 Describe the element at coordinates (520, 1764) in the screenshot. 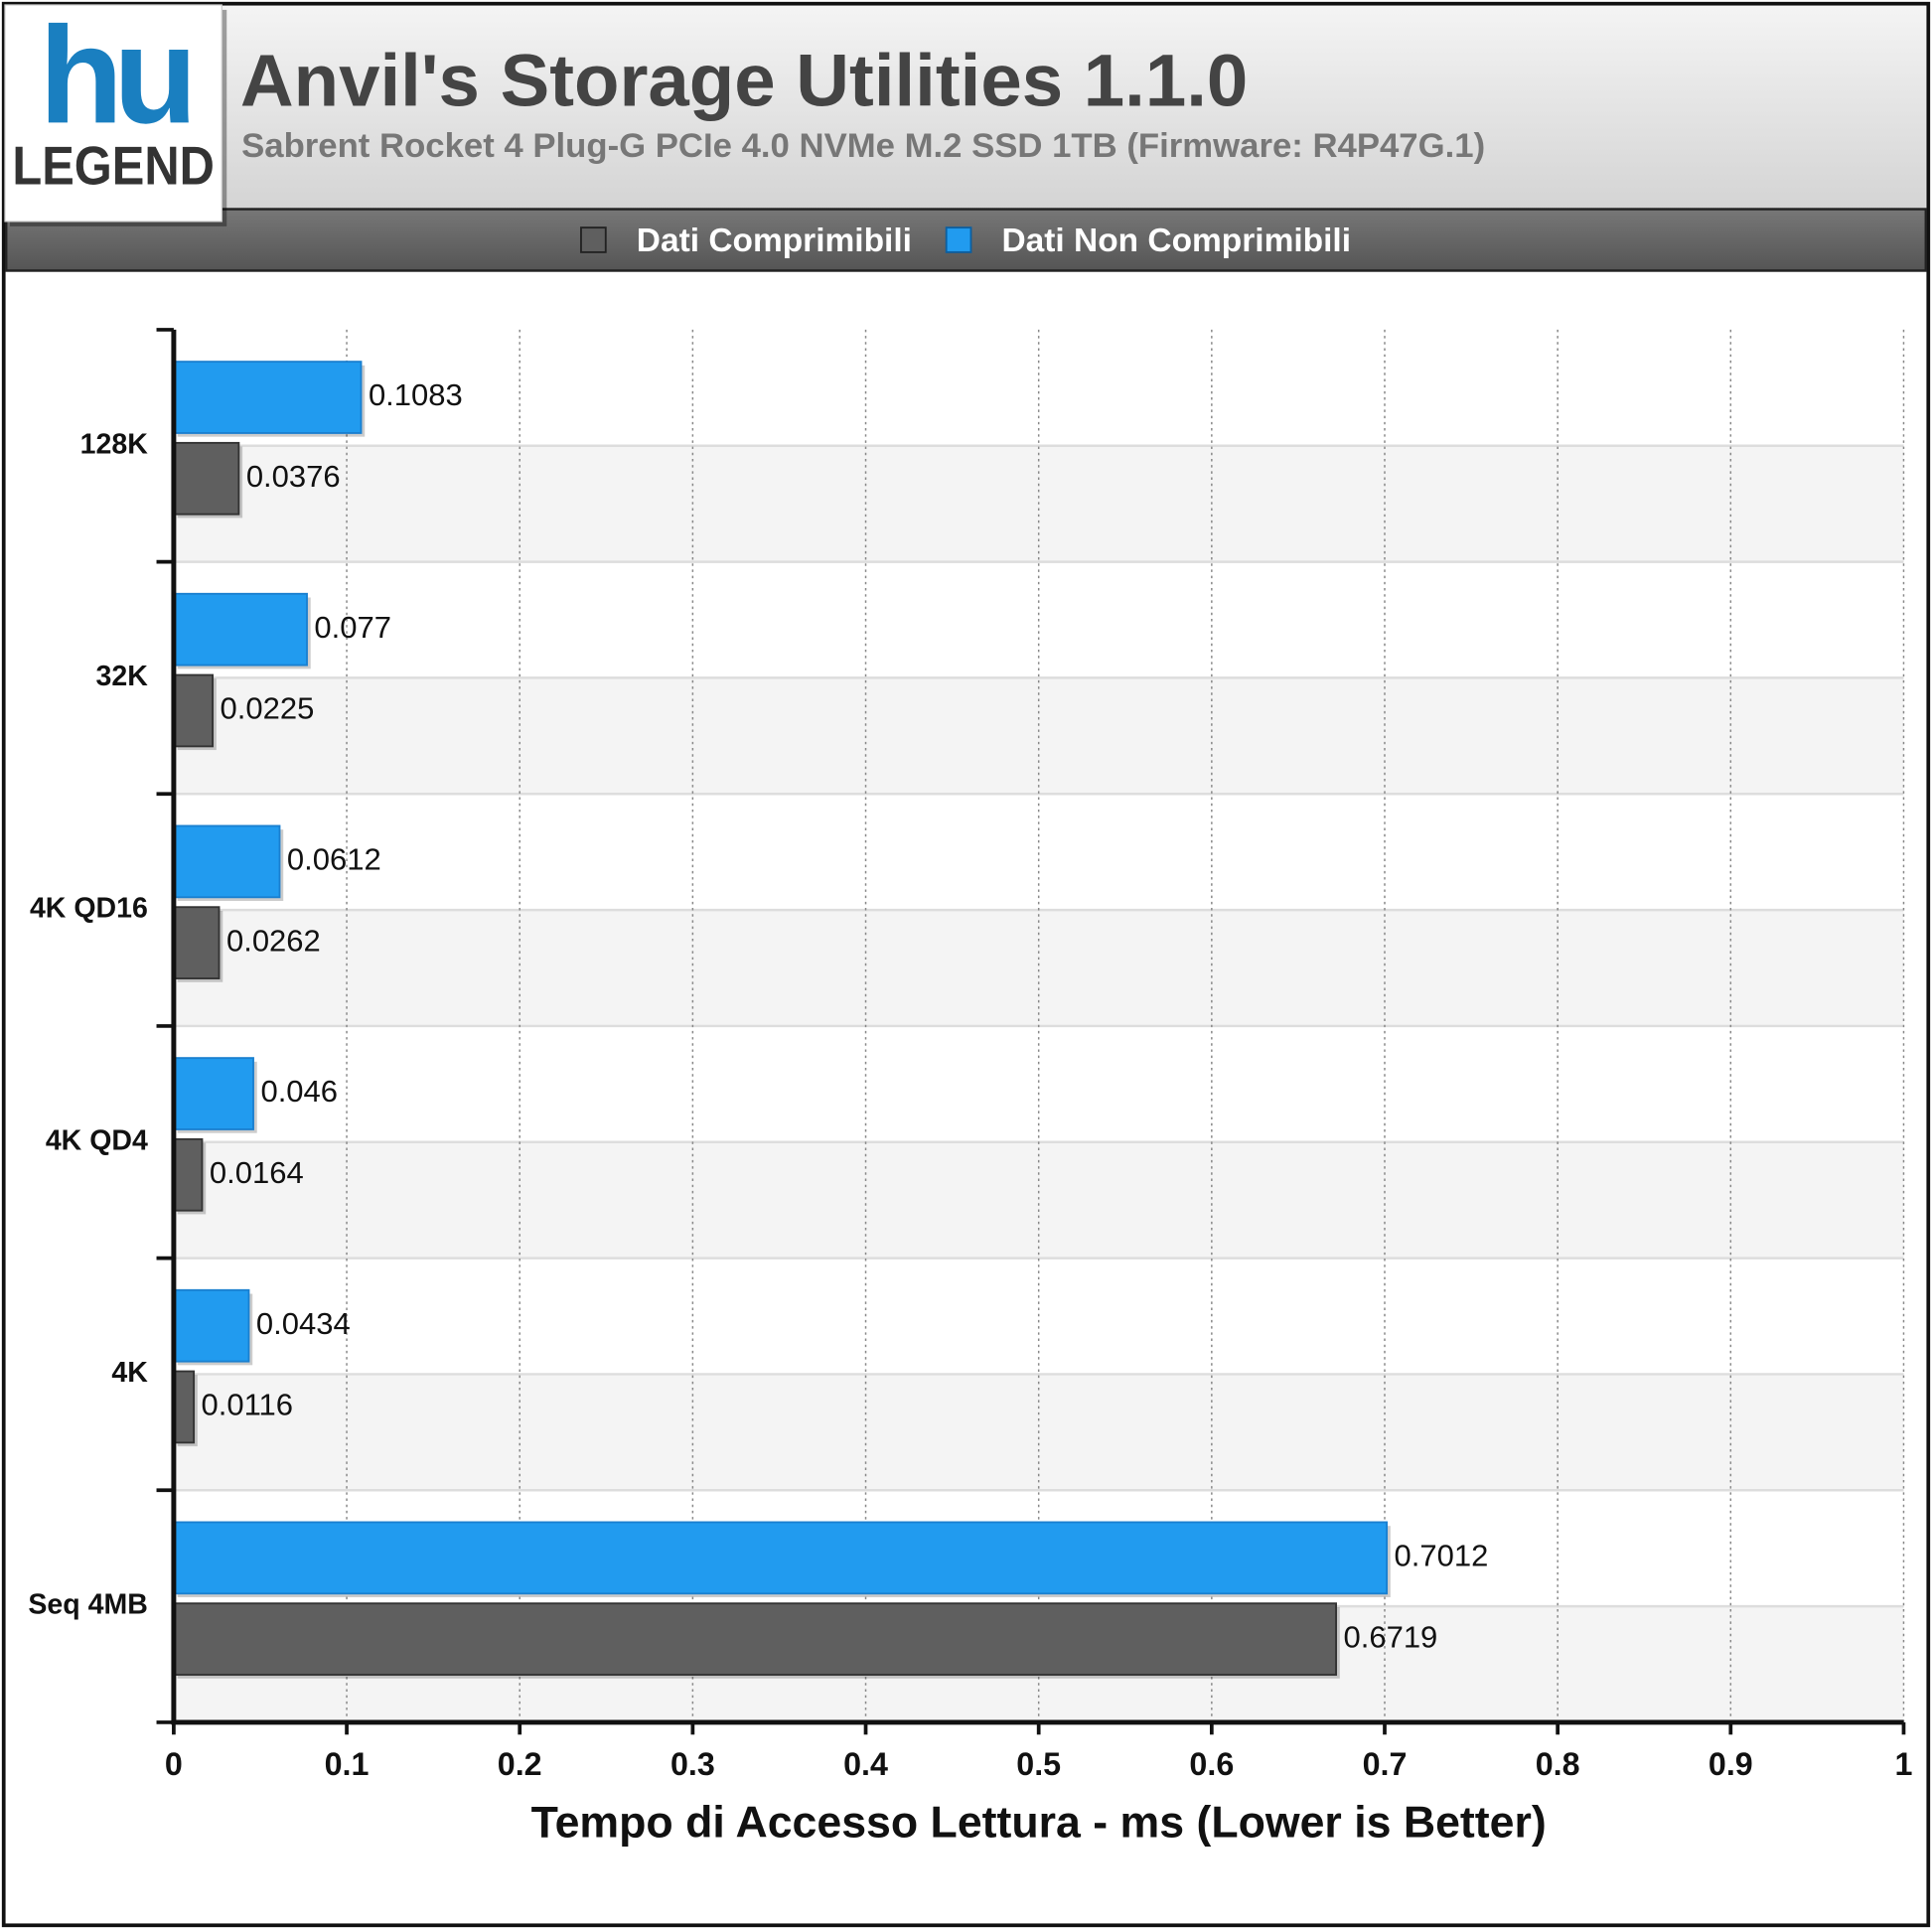

I see `x-tick-label: 0.2` at that location.